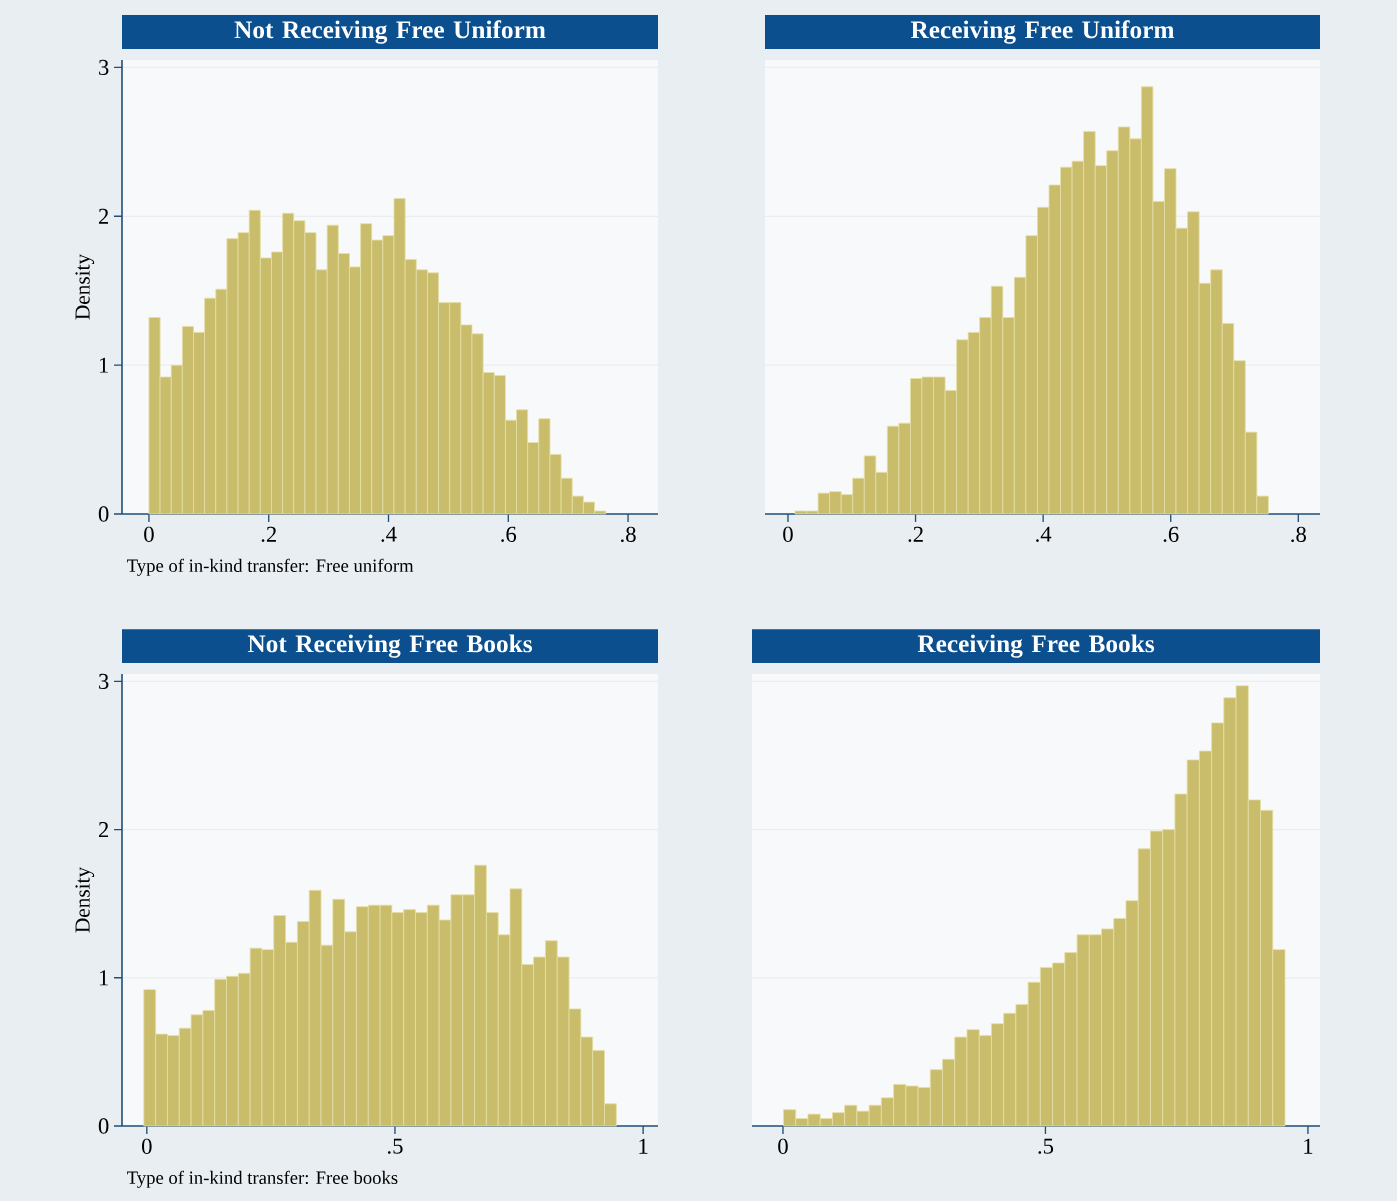 The height and width of the screenshot is (1201, 1397). Describe the element at coordinates (390, 32) in the screenshot. I see `chart-title: Not Receiving Free Uniform` at that location.